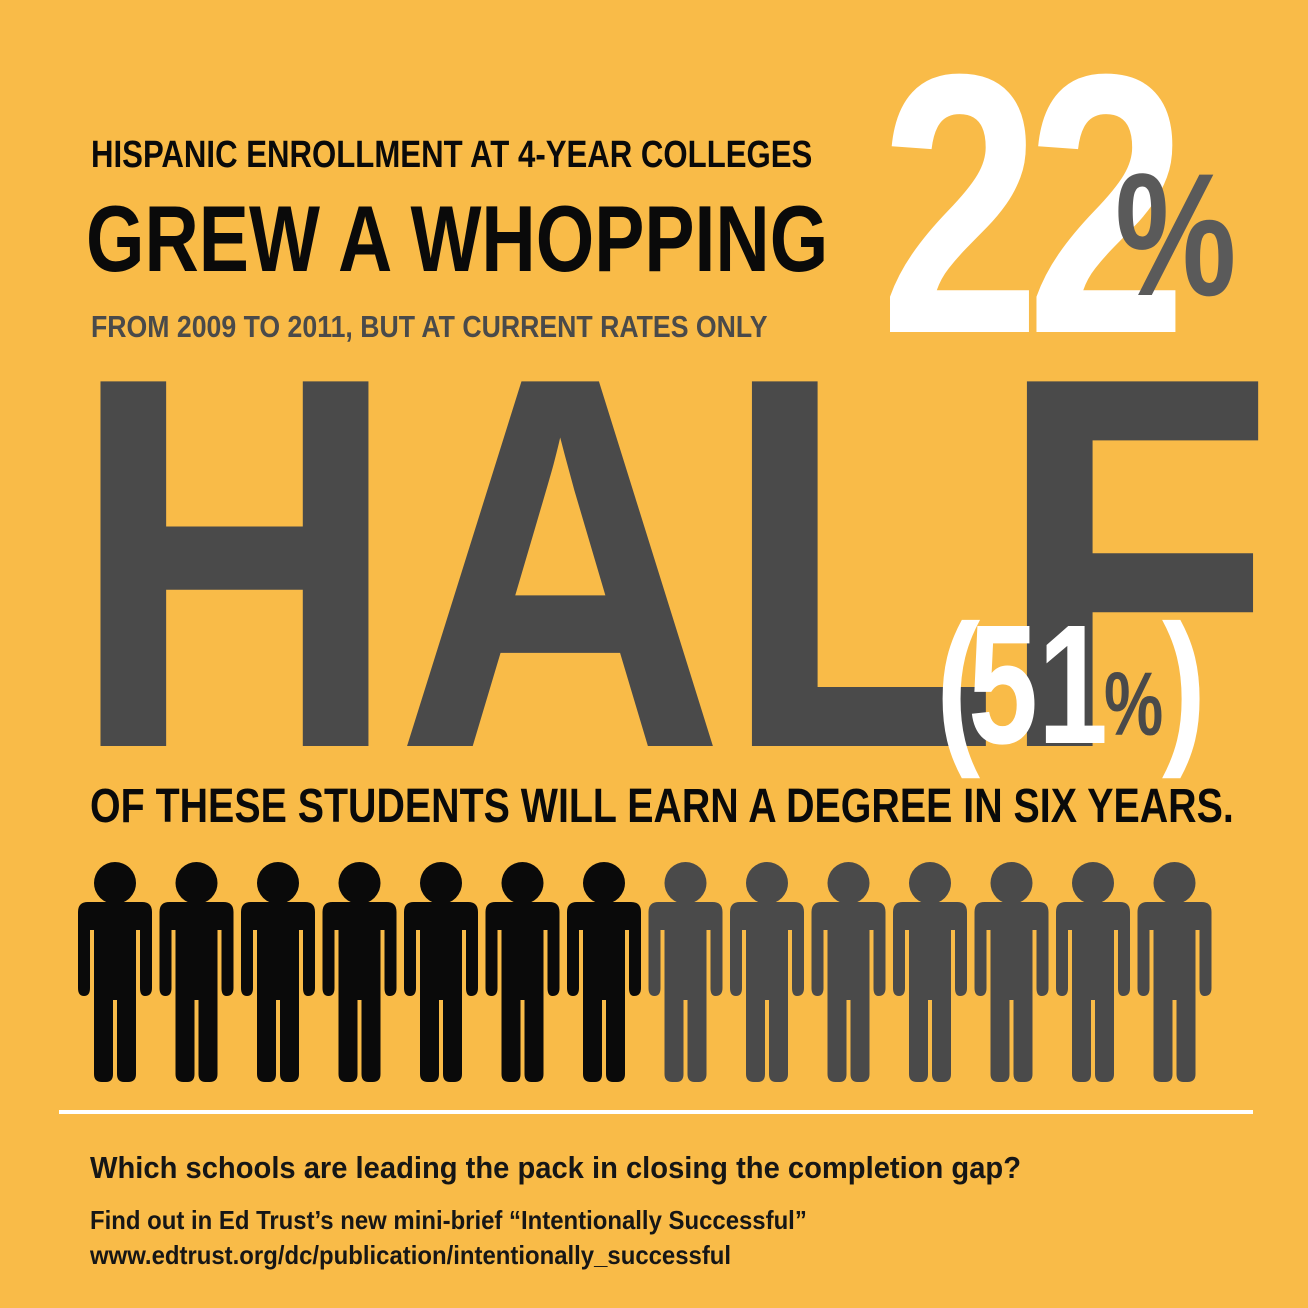 This screenshot has width=1308, height=1308. What do you see at coordinates (457, 238) in the screenshot?
I see `headline-line-2: GREW A WHOPPING` at bounding box center [457, 238].